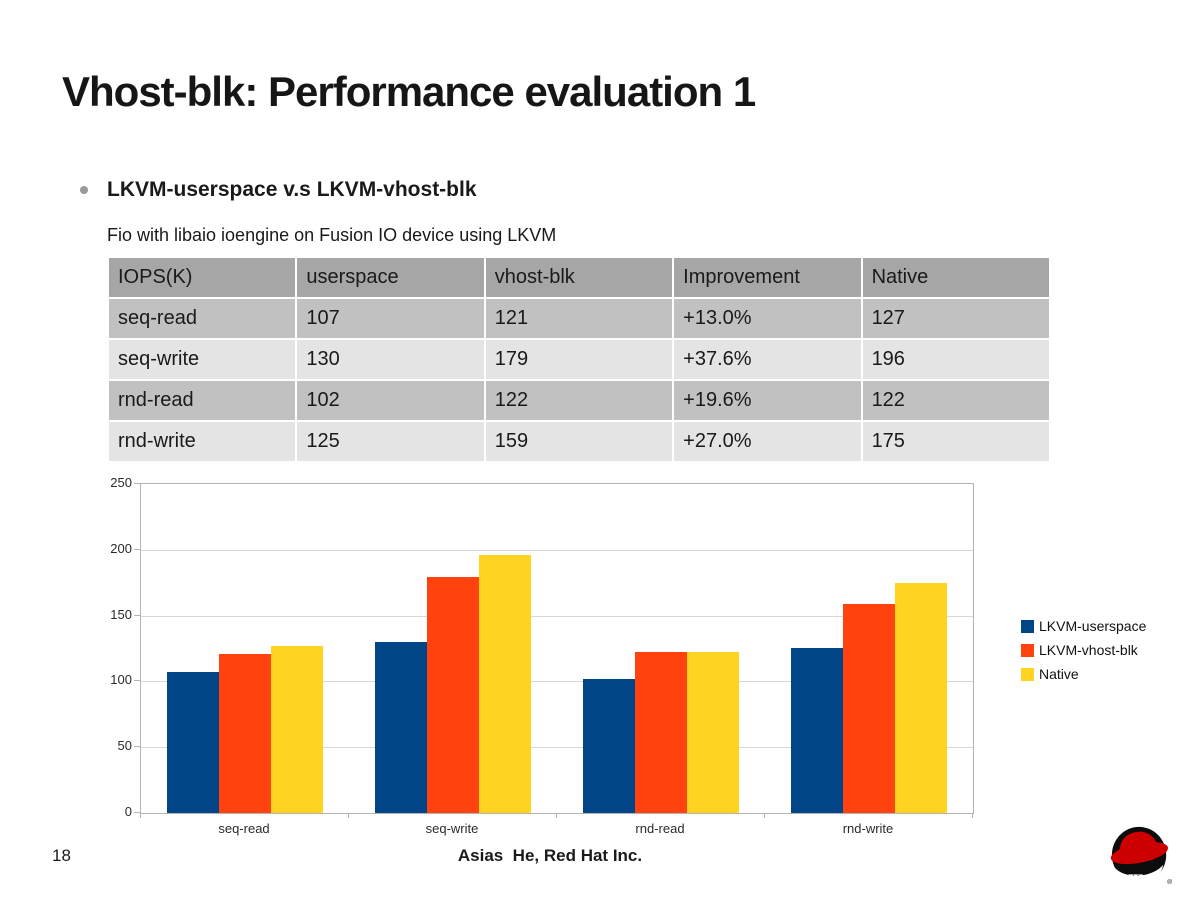 The width and height of the screenshot is (1200, 900). What do you see at coordinates (868, 828) in the screenshot?
I see `x-axis-category-label: rnd-write` at bounding box center [868, 828].